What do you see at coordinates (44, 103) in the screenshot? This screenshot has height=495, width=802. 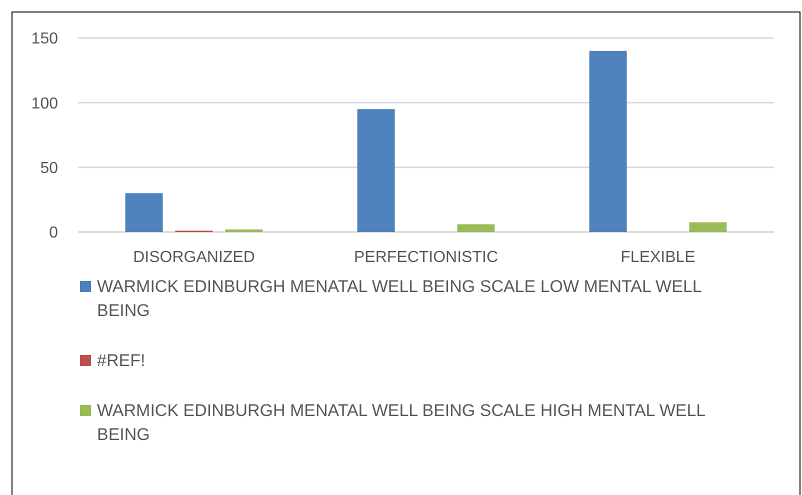 I see `y-tick-label: 100` at bounding box center [44, 103].